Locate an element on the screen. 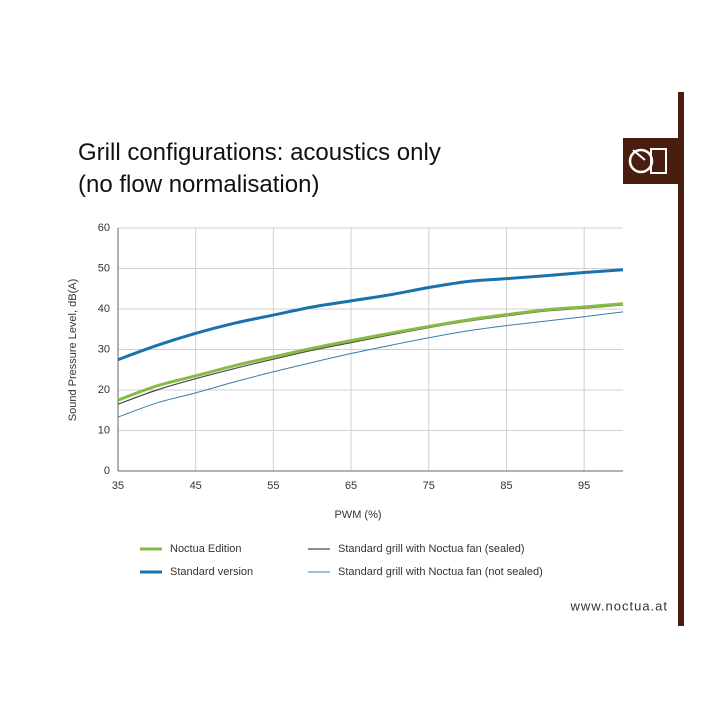 This screenshot has height=720, width=720. legend-label: Noctua Edition is located at coordinates (206, 549).